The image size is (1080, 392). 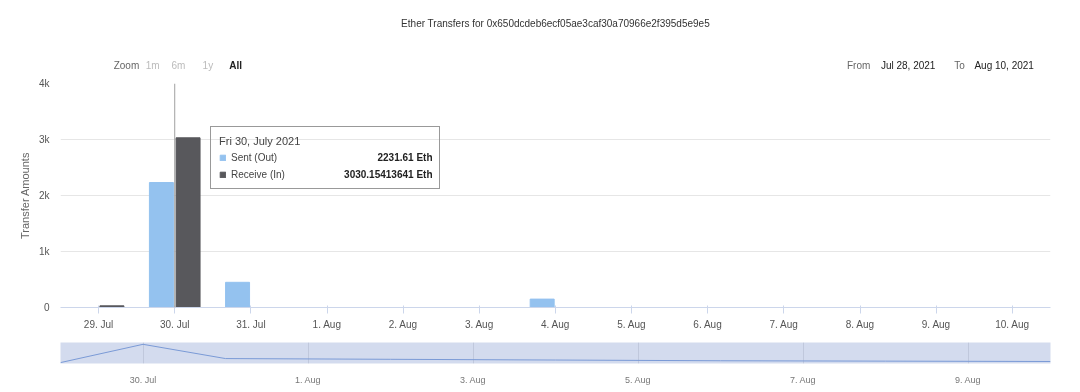 I want to click on x-tick-label: 31. Jul, so click(x=251, y=324).